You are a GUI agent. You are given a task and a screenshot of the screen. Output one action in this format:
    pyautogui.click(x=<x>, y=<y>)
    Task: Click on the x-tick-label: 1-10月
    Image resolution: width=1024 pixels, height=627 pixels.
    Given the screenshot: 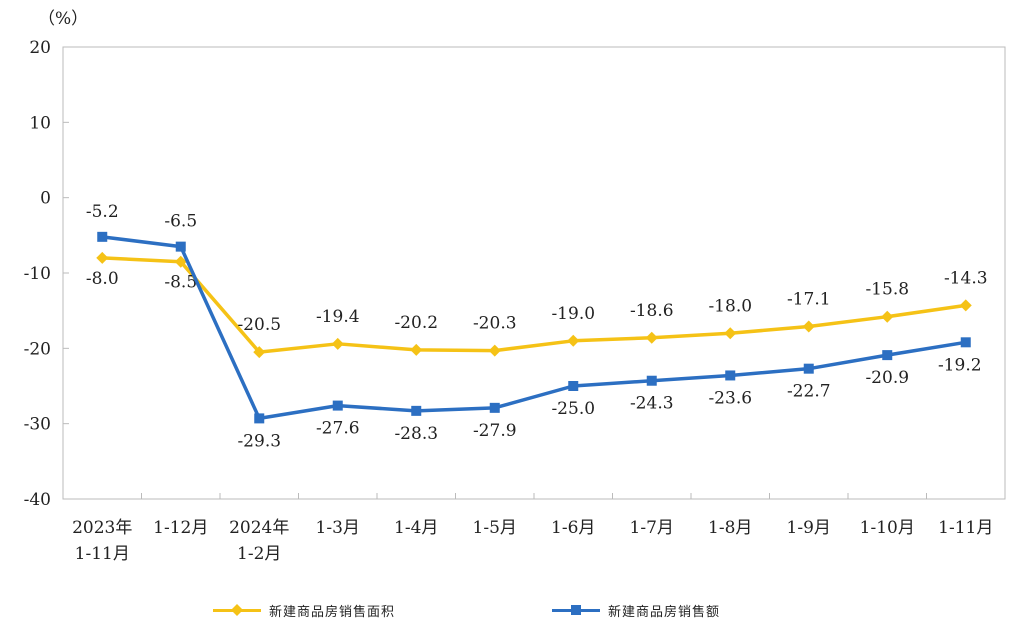 What is the action you would take?
    pyautogui.click(x=887, y=528)
    